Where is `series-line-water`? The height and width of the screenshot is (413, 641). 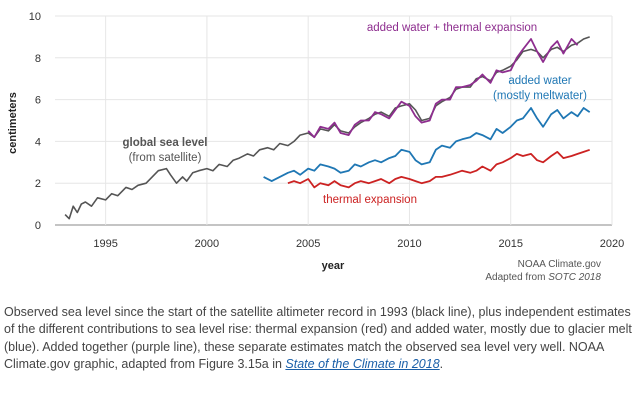 series-line-water is located at coordinates (427, 144).